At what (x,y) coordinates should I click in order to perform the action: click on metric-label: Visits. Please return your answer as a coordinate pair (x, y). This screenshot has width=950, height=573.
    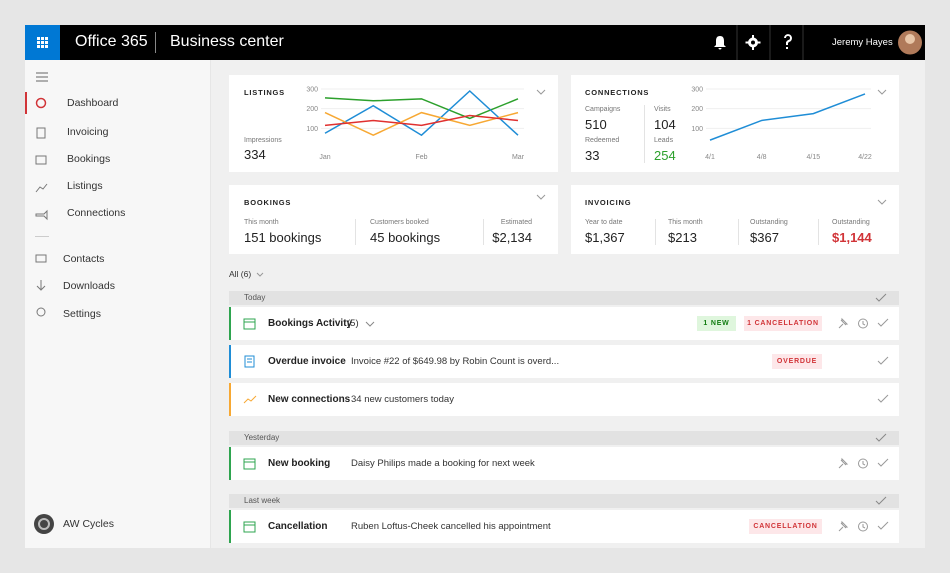
    Looking at the image, I should click on (662, 109).